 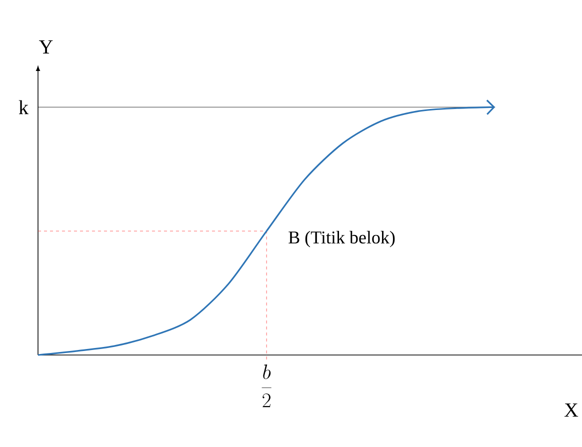 What do you see at coordinates (46, 47) in the screenshot?
I see `y-axis-title: Y` at bounding box center [46, 47].